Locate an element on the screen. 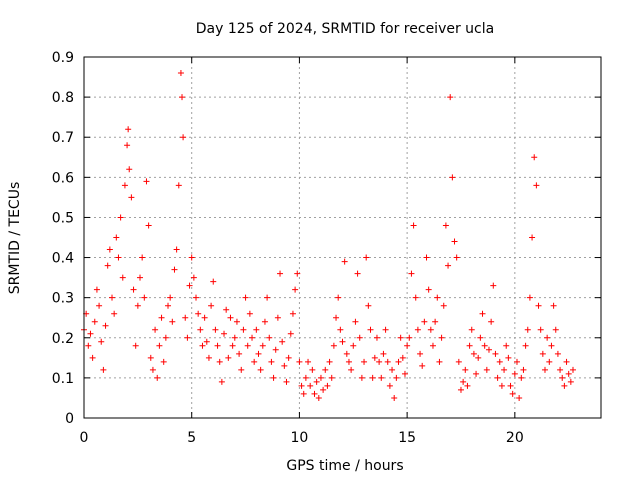 The height and width of the screenshot is (480, 640). x-axis-label: GPS time / hours is located at coordinates (344, 466).